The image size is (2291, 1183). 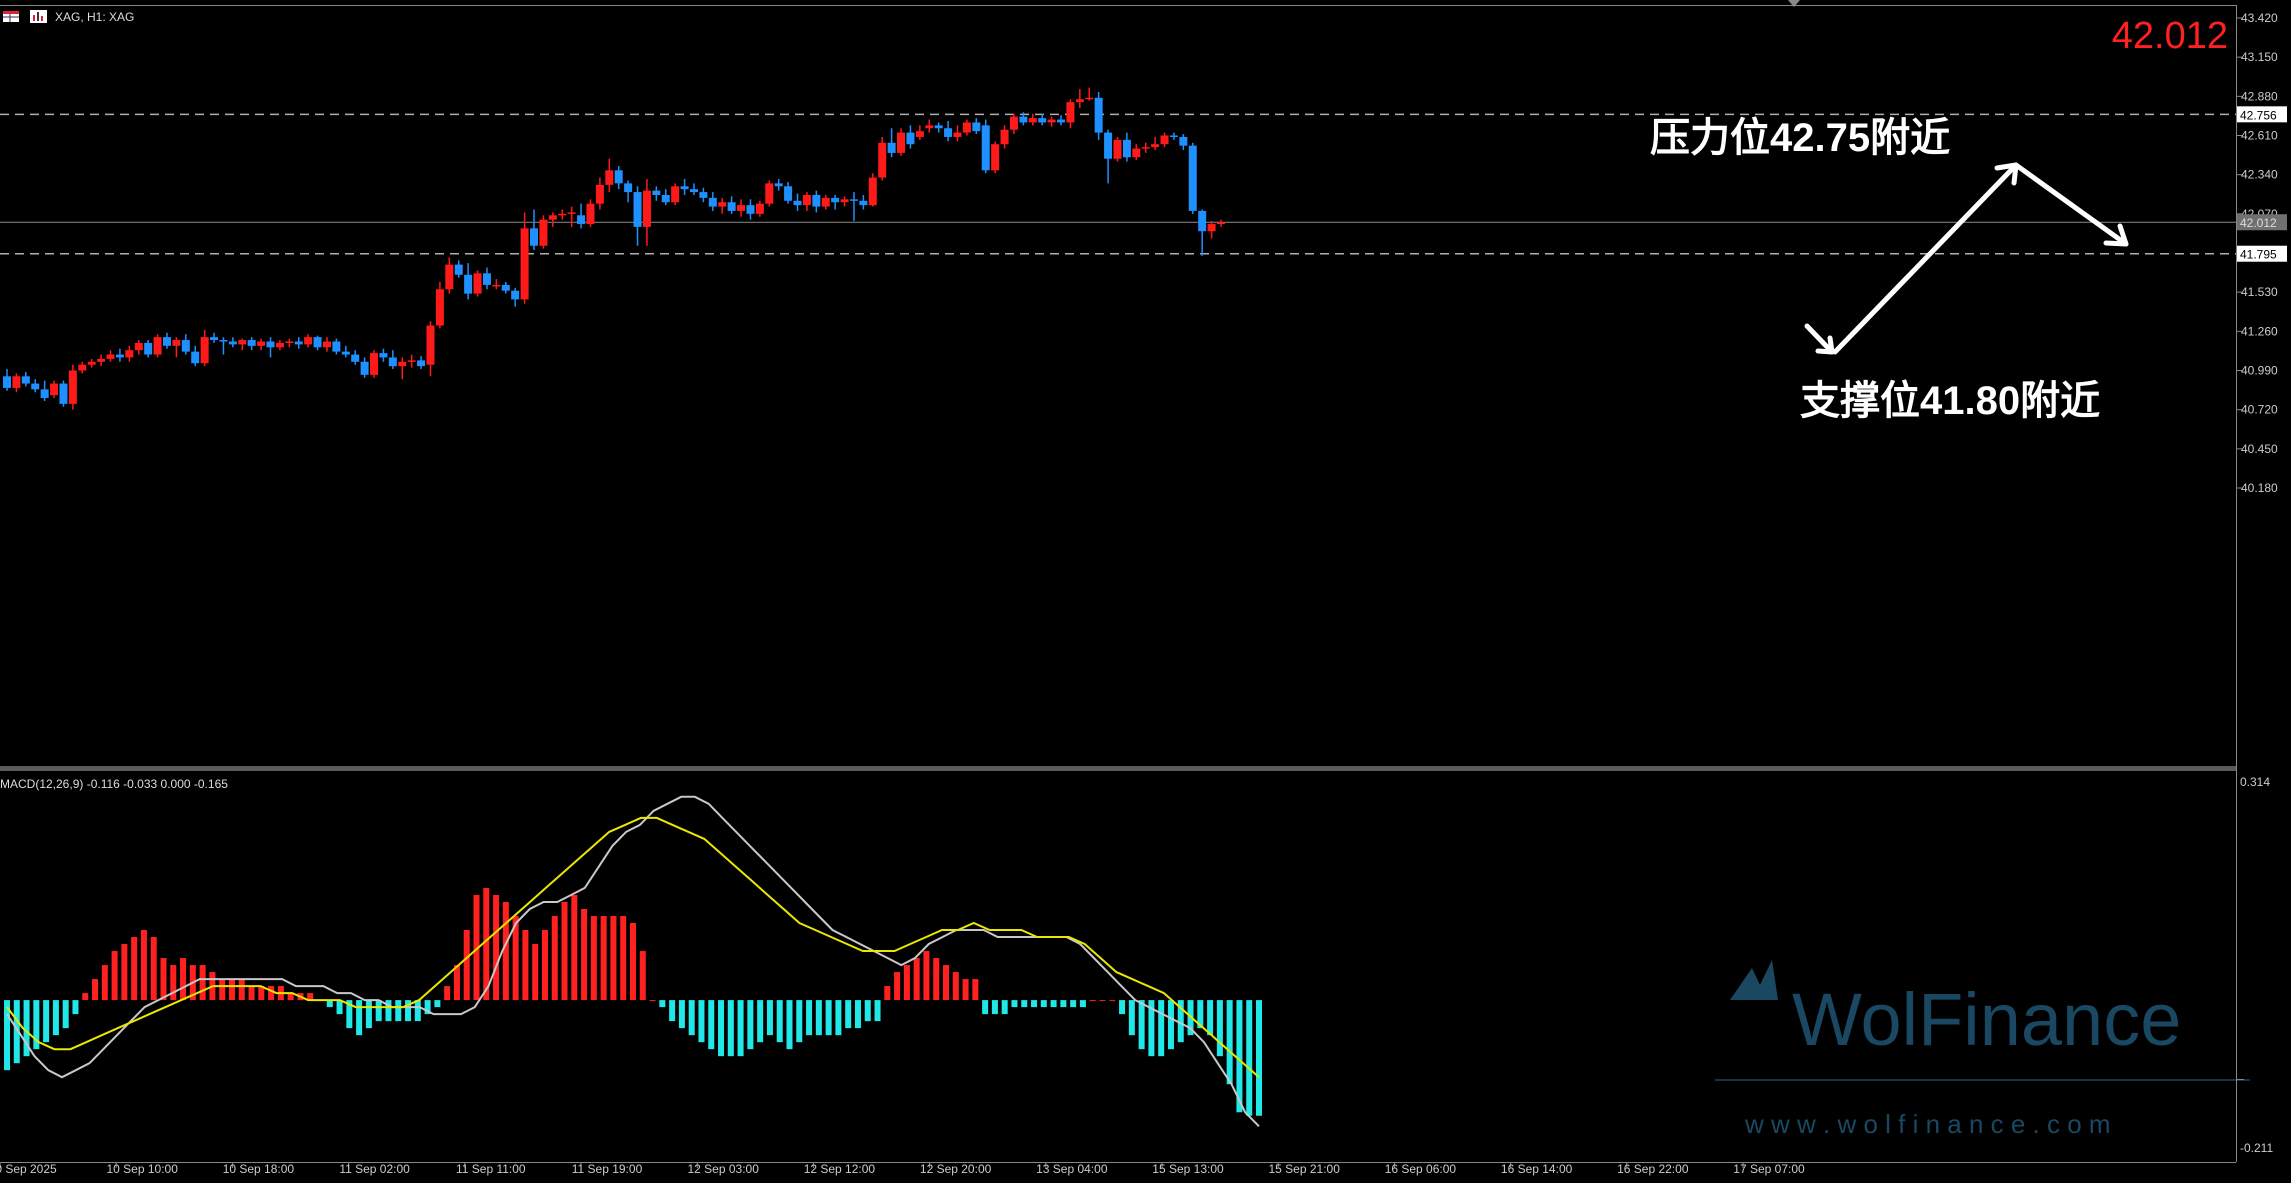 I want to click on time-tick-label: 15 Sep 13:00, so click(x=1188, y=1169).